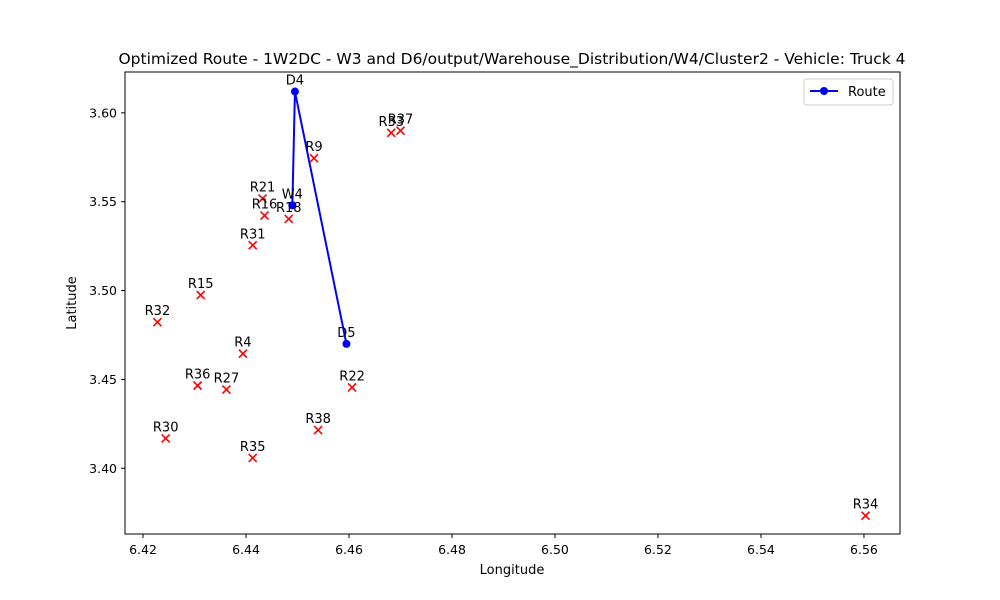 Image resolution: width=1000 pixels, height=600 pixels. I want to click on point-r34-marker, so click(865, 516).